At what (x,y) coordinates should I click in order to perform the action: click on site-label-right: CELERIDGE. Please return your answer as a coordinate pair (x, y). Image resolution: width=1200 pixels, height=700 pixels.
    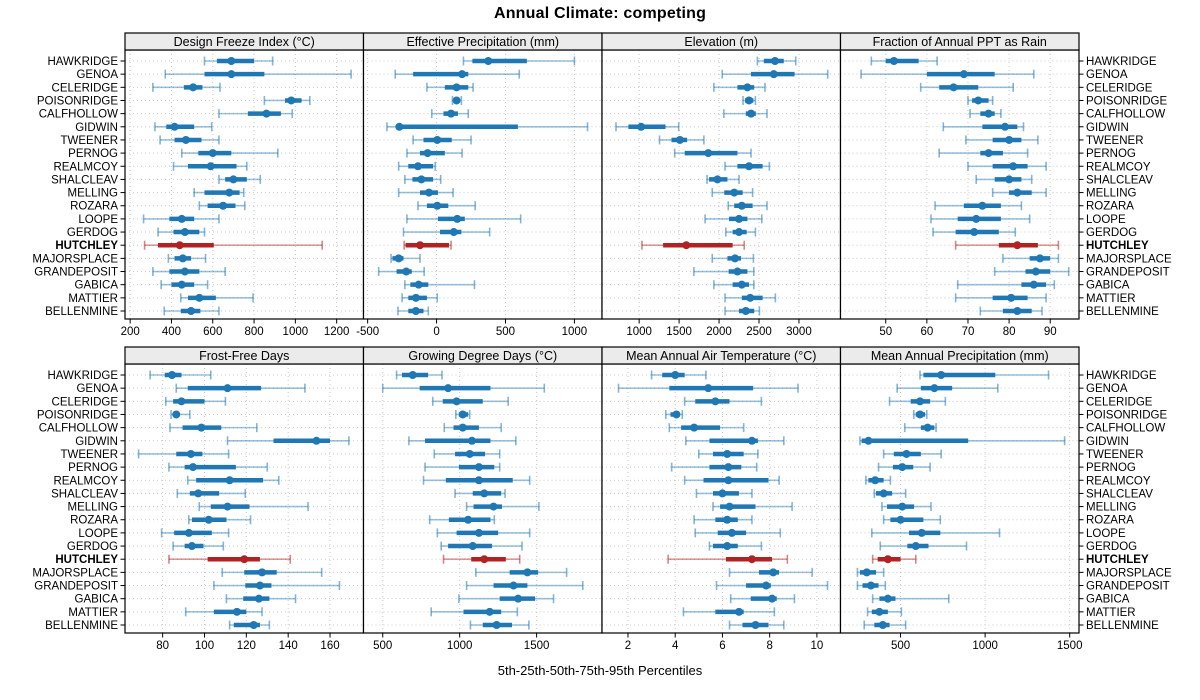
    Looking at the image, I should click on (1119, 88).